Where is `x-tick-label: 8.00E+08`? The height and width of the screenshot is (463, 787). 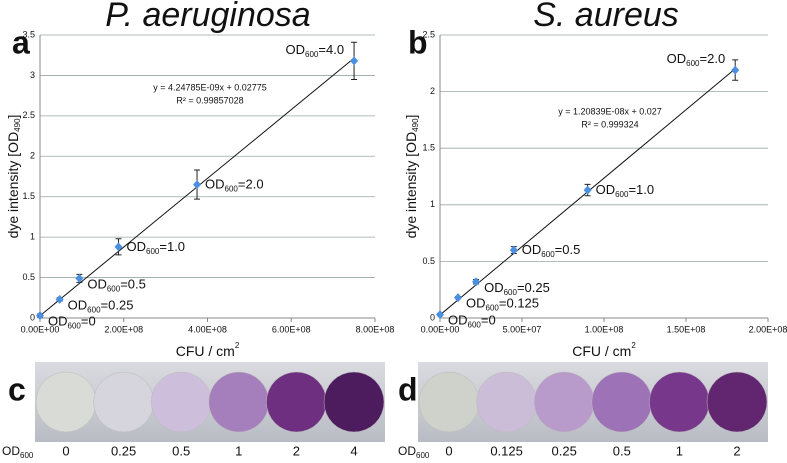 x-tick-label: 8.00E+08 is located at coordinates (375, 329).